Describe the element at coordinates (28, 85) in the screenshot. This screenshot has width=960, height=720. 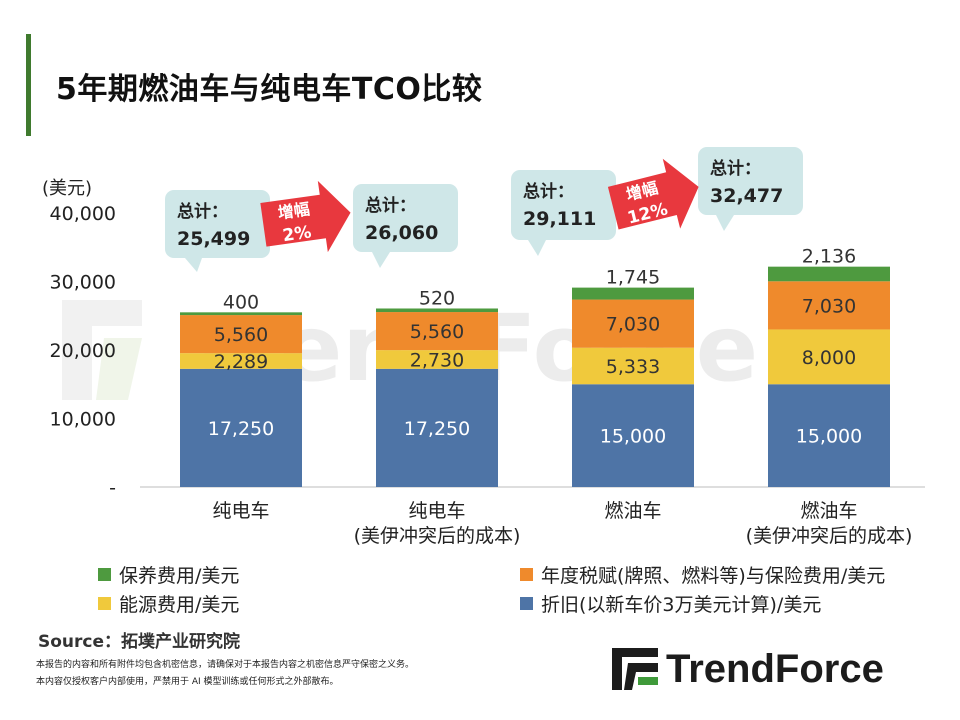
I see `title-accent-bar` at that location.